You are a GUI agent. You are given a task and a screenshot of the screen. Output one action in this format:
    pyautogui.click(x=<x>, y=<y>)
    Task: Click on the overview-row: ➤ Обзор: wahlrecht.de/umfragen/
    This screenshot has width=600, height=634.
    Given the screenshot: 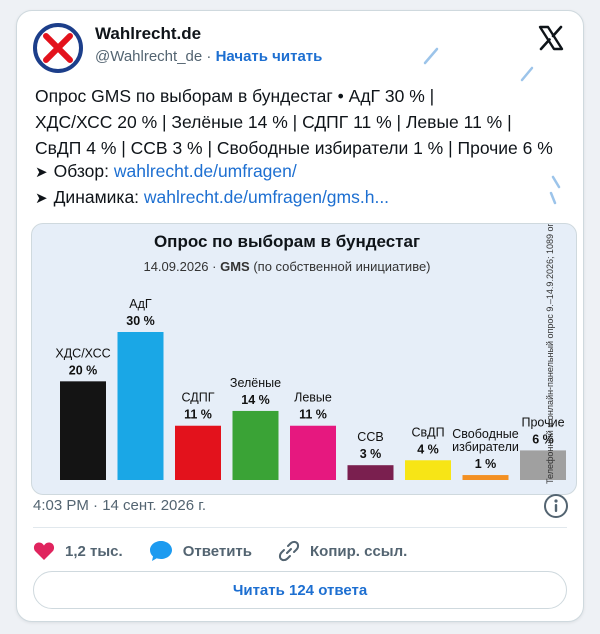 What is the action you would take?
    pyautogui.click(x=166, y=171)
    